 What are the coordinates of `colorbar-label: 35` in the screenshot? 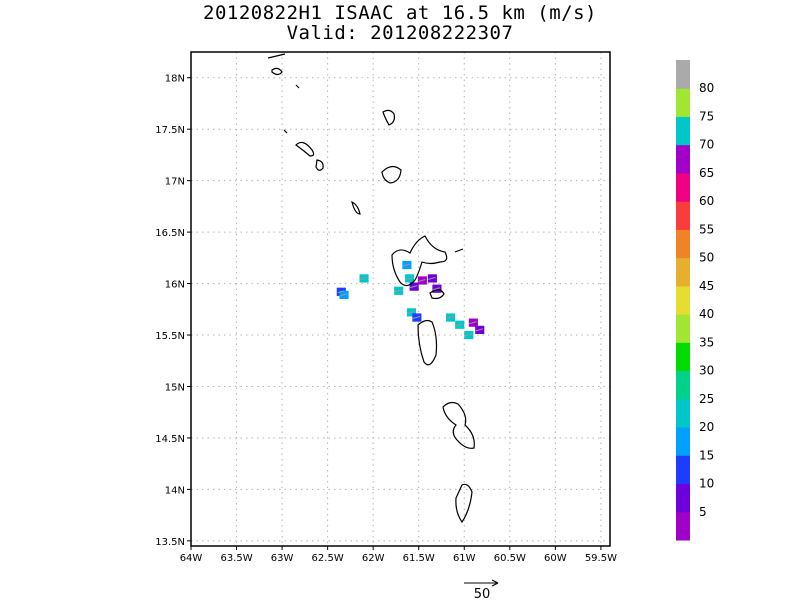 It's located at (706, 342).